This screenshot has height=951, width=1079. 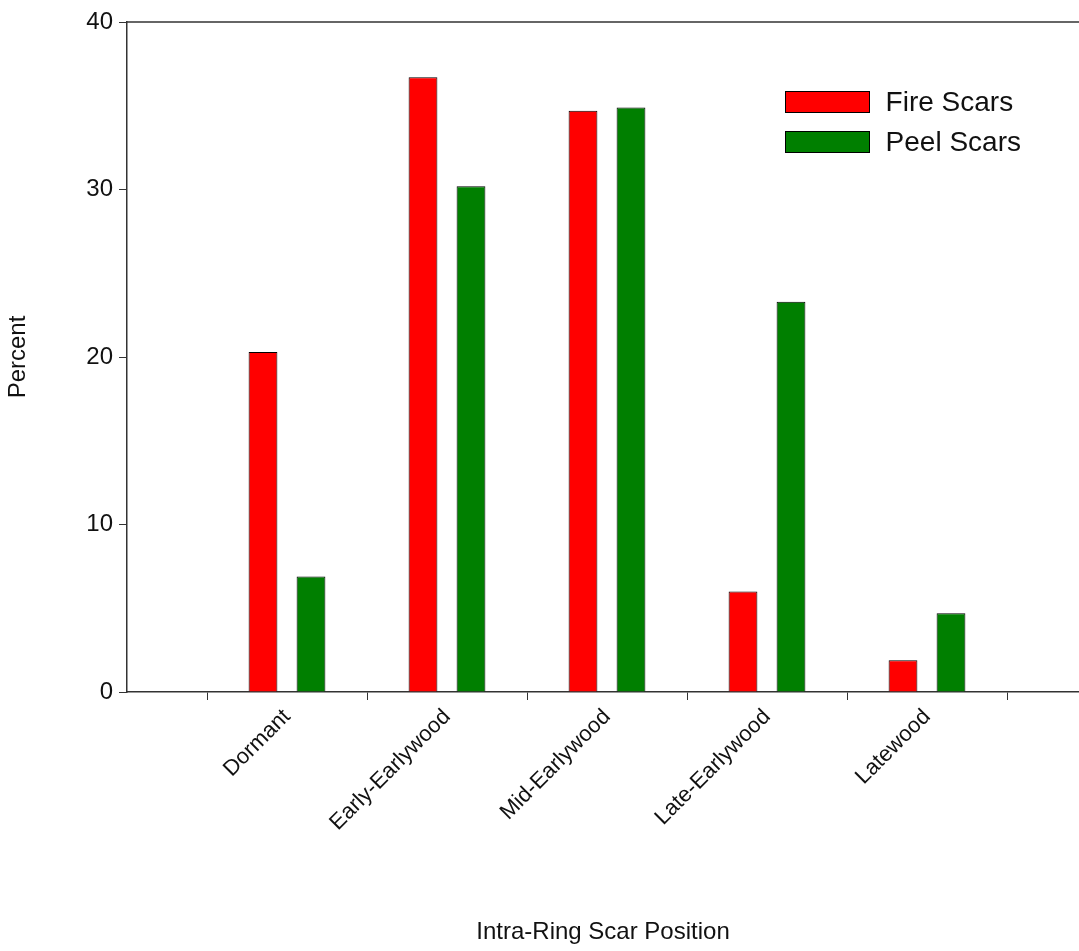 What do you see at coordinates (953, 142) in the screenshot?
I see `legend-label: Peel Scars` at bounding box center [953, 142].